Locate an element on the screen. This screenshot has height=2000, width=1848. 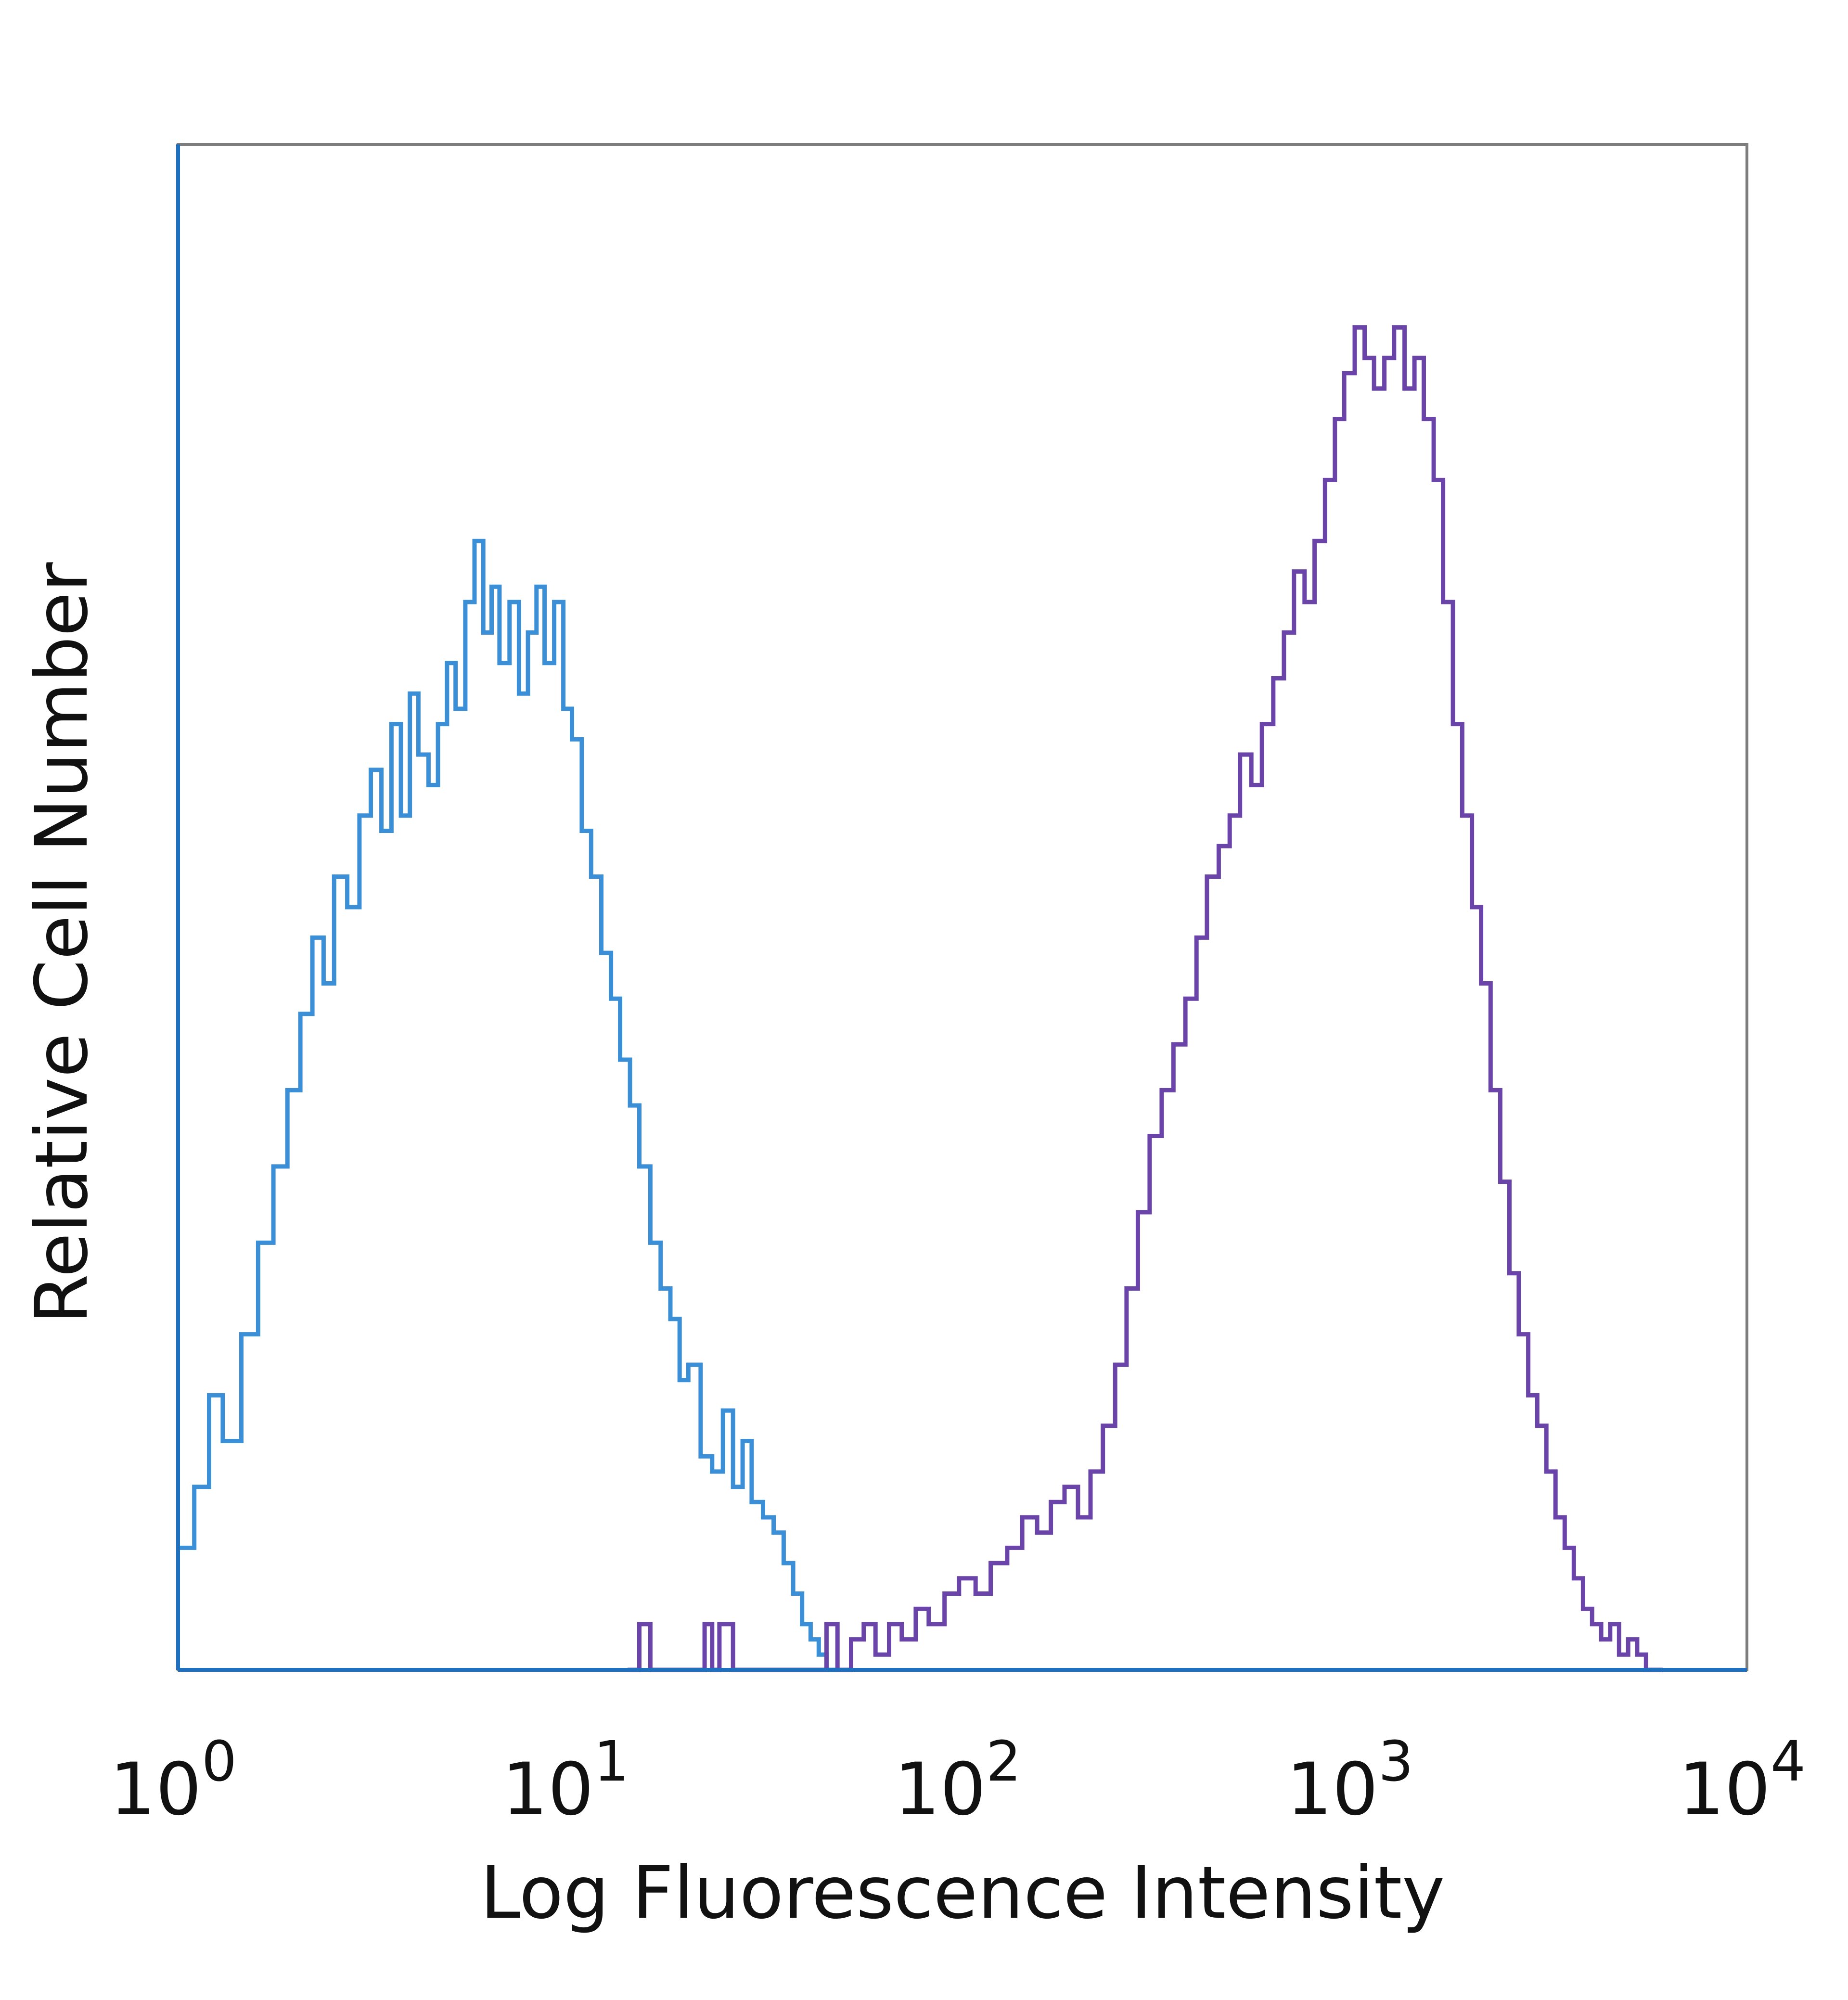
x-tick-labels: 10⁰ 10¹ 10² 10³ 10⁴ is located at coordinates (958, 1781).